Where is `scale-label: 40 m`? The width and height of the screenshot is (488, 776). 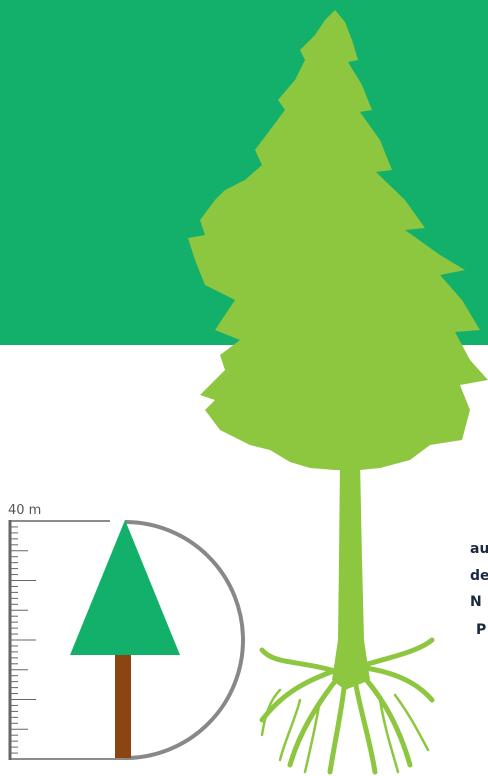
scale-label: 40 m is located at coordinates (24, 510).